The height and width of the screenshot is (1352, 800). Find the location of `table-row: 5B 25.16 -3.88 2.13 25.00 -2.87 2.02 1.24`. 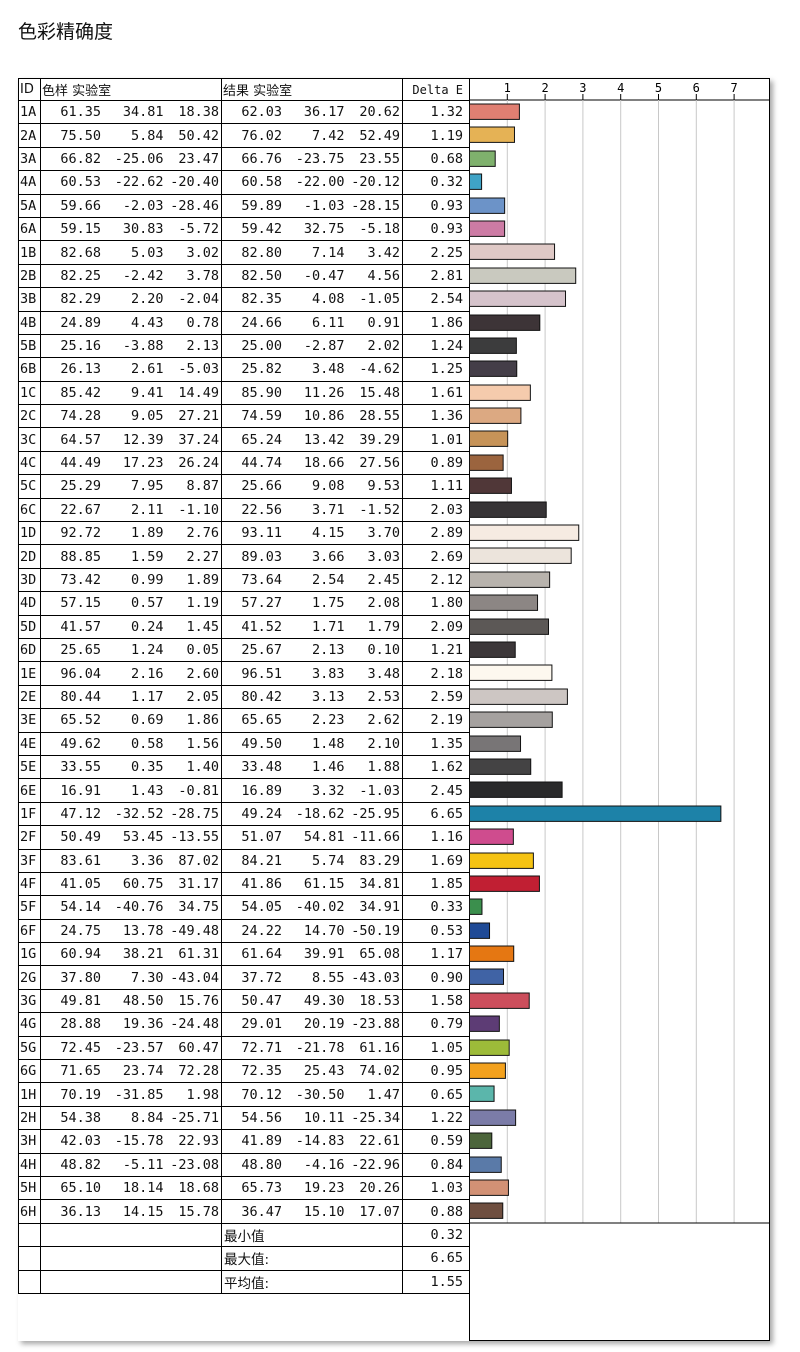

table-row: 5B 25.16 -3.88 2.13 25.00 -2.87 2.02 1.24 is located at coordinates (244, 346).